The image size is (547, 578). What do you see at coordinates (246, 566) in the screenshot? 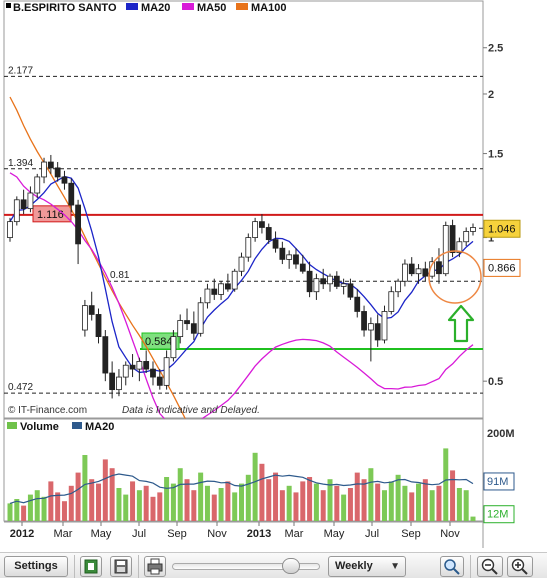
I see `zoom-slider-track` at bounding box center [246, 566].